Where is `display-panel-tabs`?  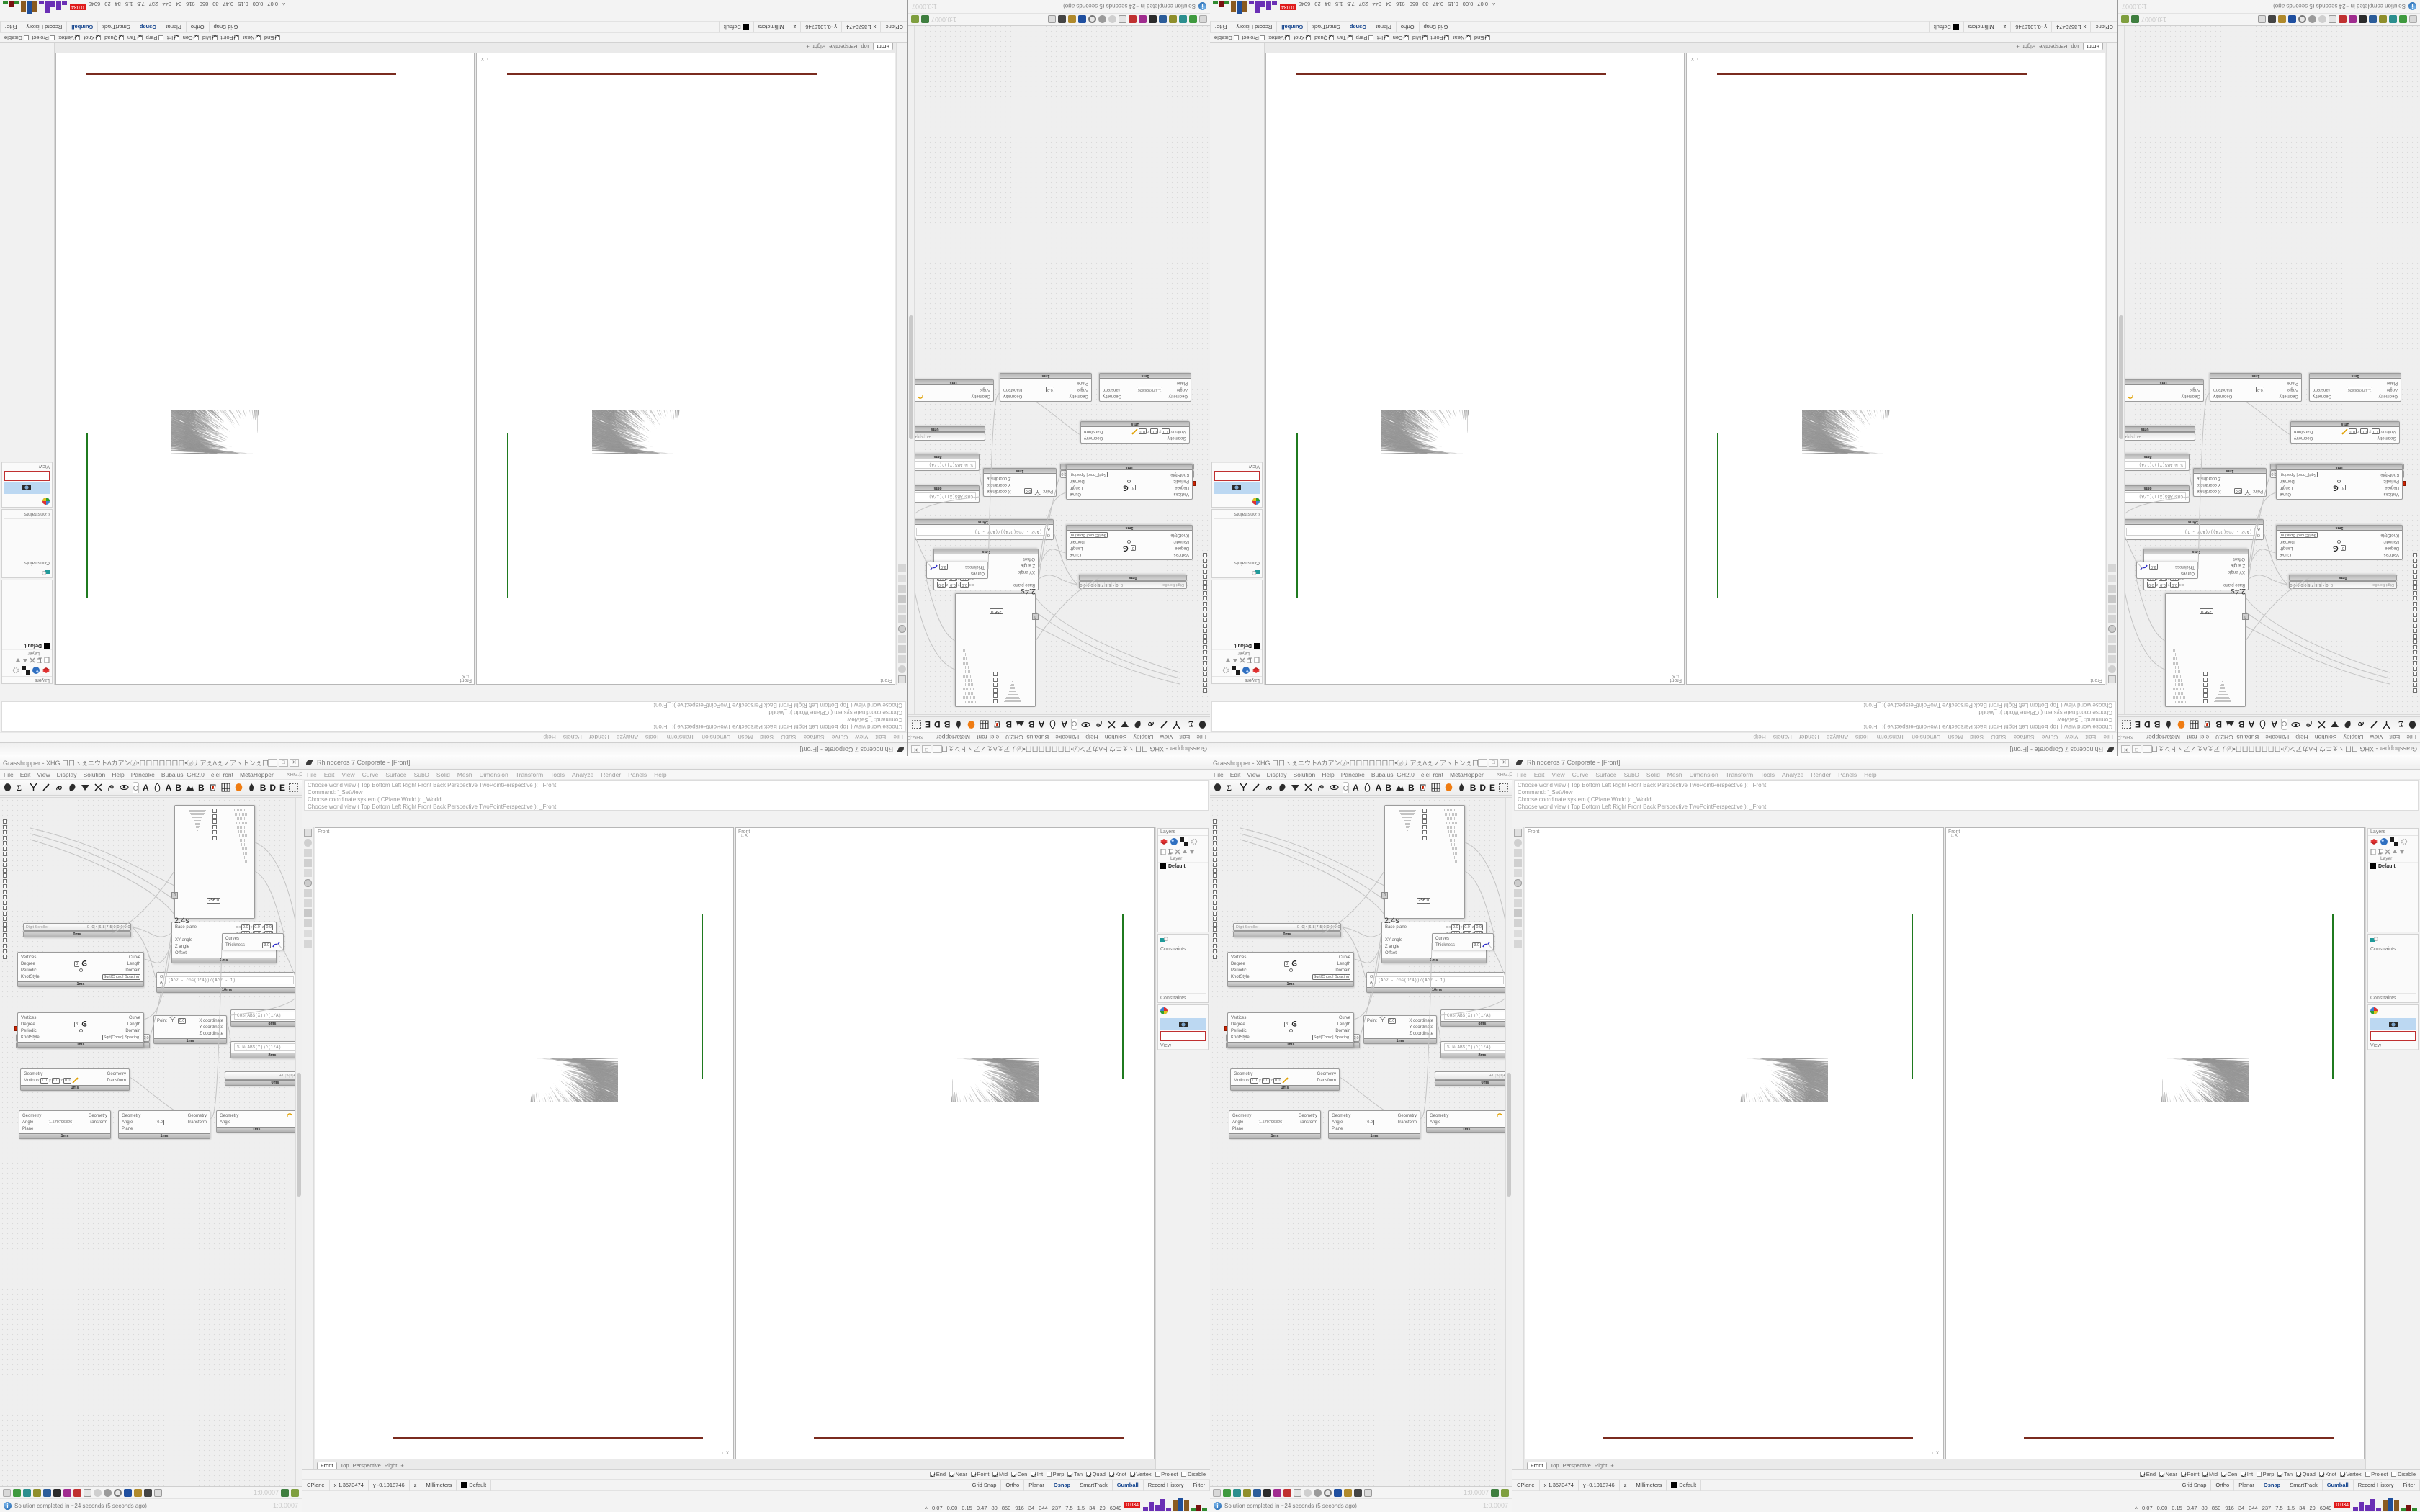 display-panel-tabs is located at coordinates (2393, 1011).